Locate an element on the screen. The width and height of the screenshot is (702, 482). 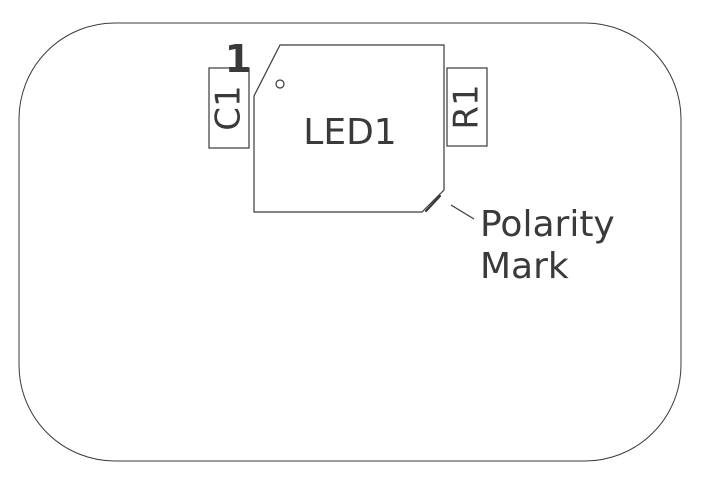
r1-outline is located at coordinates (467, 107).